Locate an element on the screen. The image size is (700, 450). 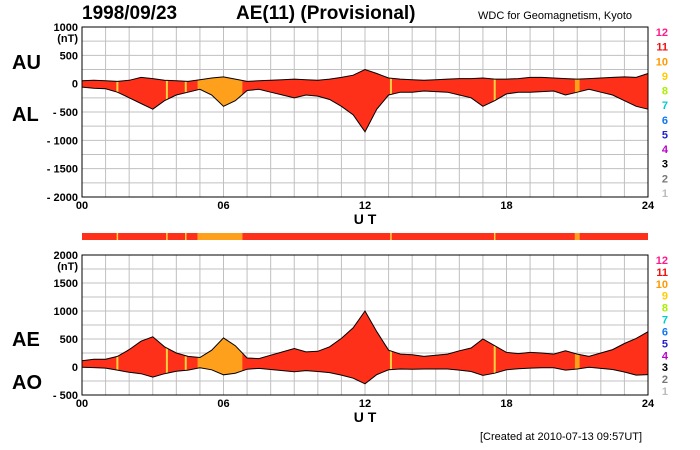
panel1-legend-level-9: 9 is located at coordinates (665, 77).